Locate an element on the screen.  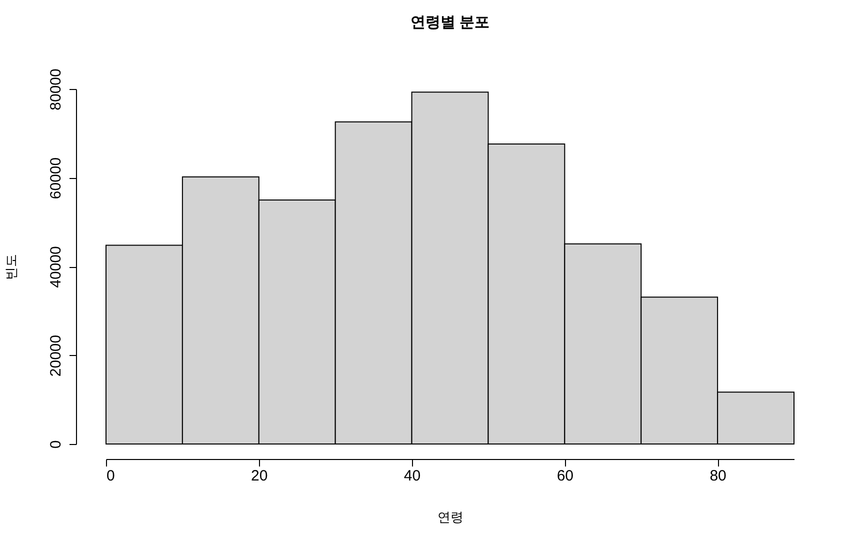
y-tick-label: 80000 is located at coordinates (56, 89).